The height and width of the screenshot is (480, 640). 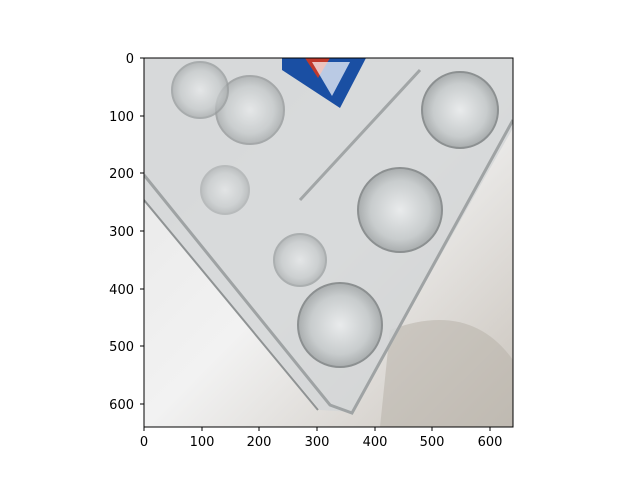 I want to click on x-tick-label: 300, so click(x=317, y=442).